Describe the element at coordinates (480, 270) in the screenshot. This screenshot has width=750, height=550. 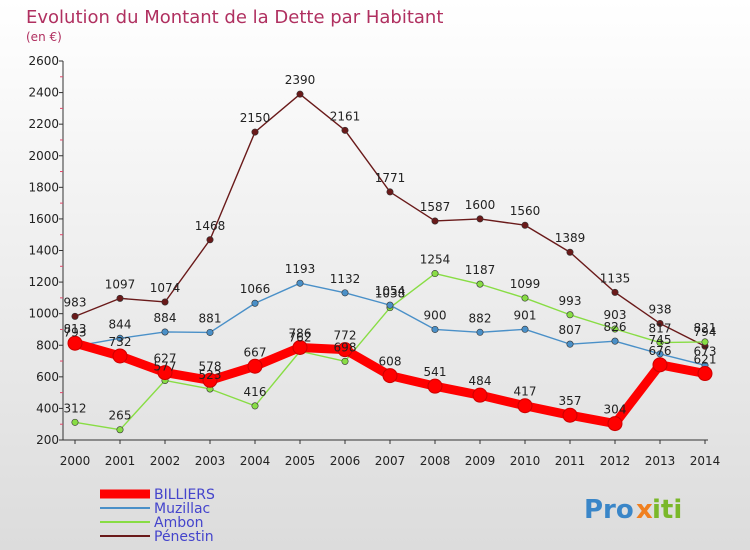
I see `data-label: 1187` at that location.